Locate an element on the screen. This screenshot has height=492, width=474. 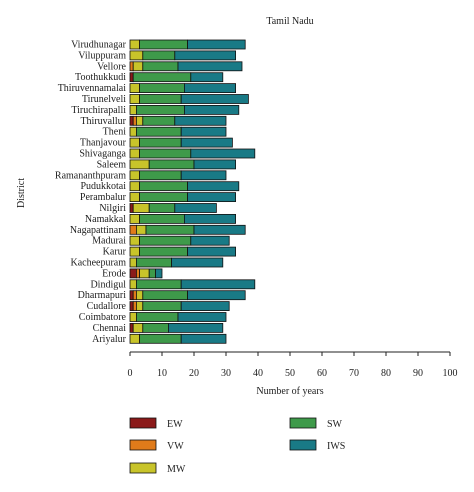
bar-segment-karur-sw is located at coordinates (164, 251).